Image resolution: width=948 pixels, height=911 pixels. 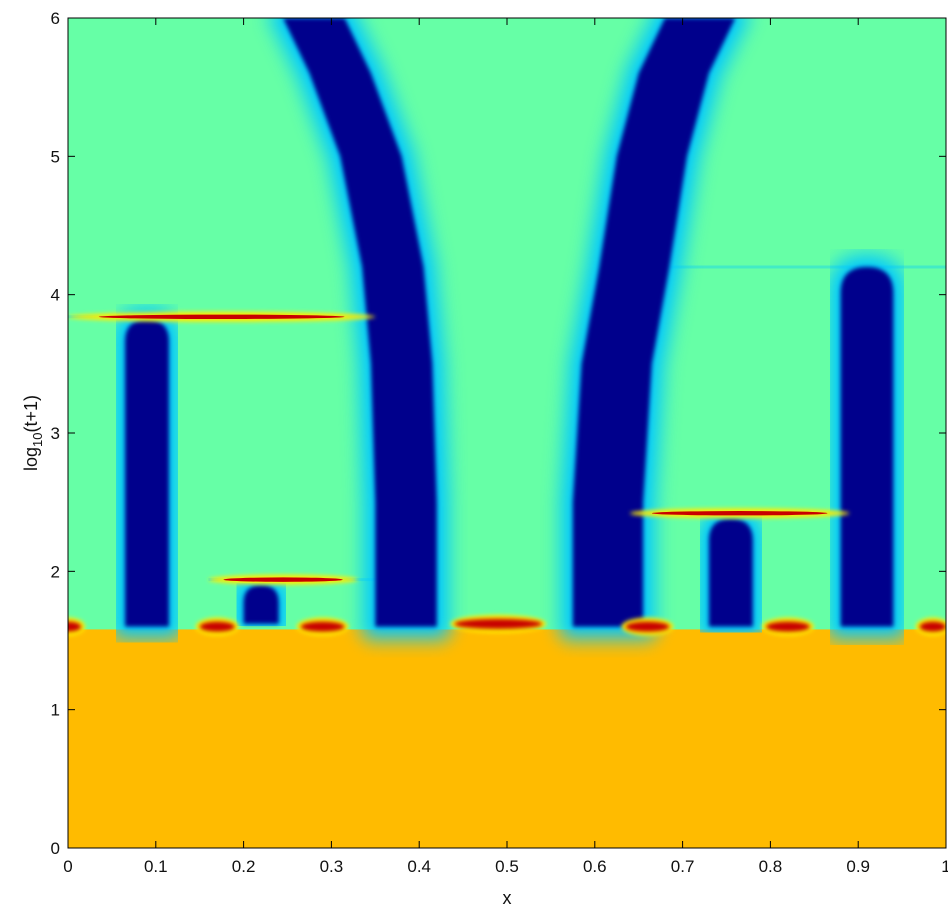 I want to click on y-tick-label: 4, so click(x=55, y=295).